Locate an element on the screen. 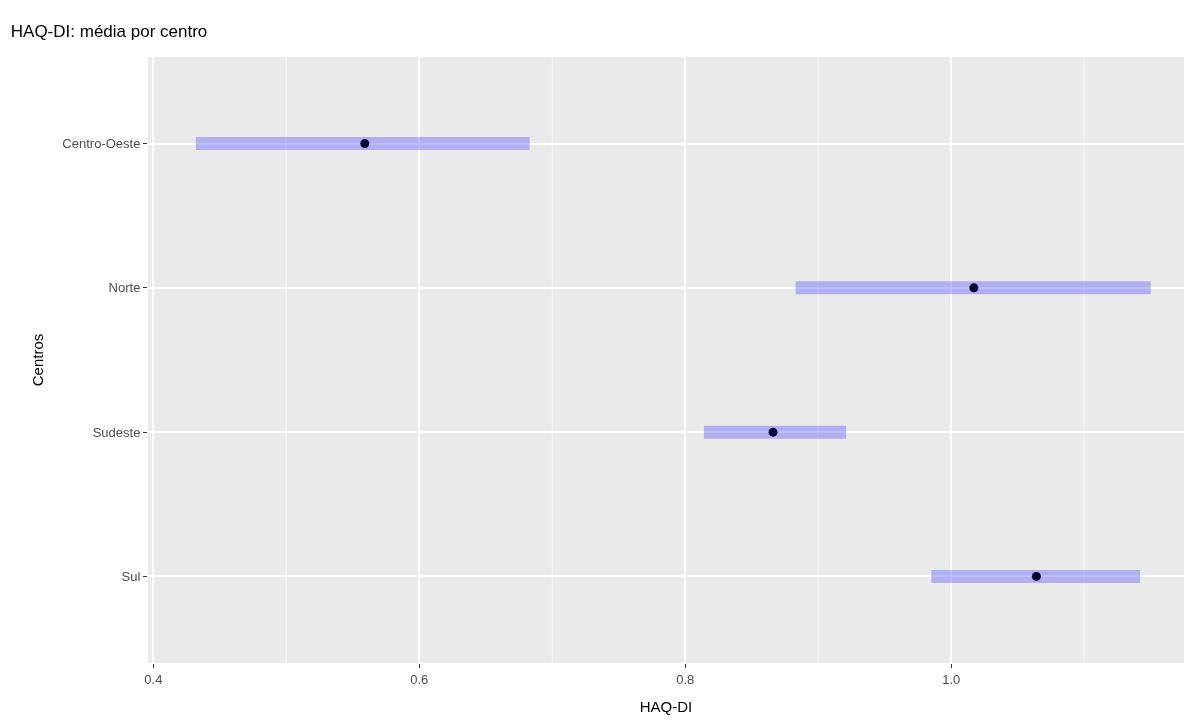  chart-title: HAQ-DI: média por centro is located at coordinates (109, 32).